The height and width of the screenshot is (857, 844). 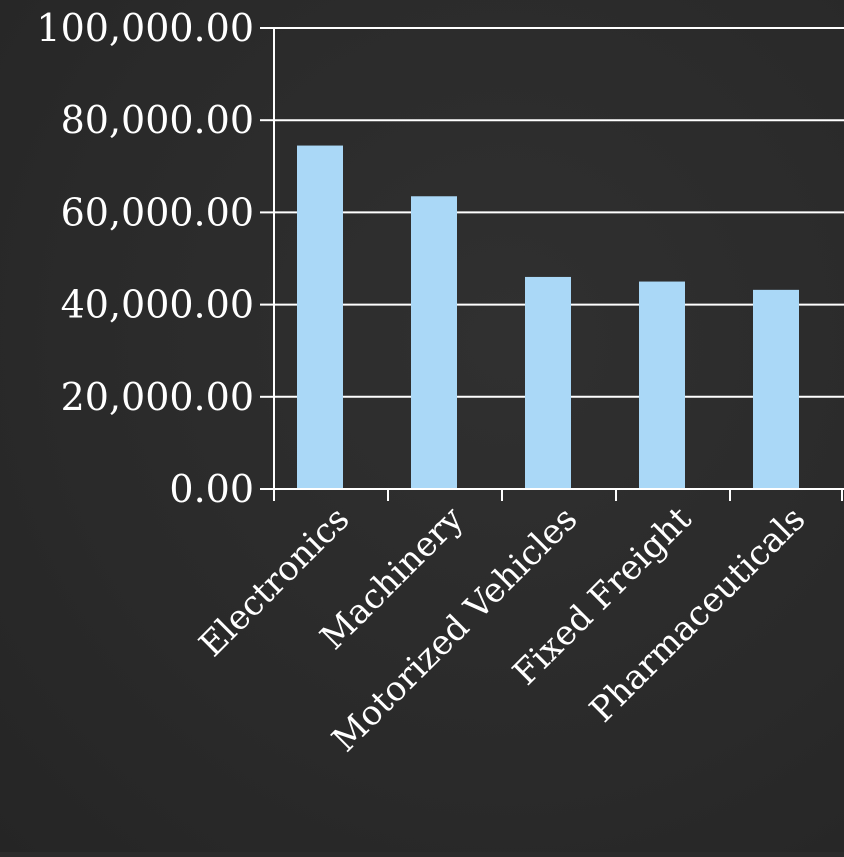 I want to click on y-tick-label: 20,000.00, so click(x=157, y=397).